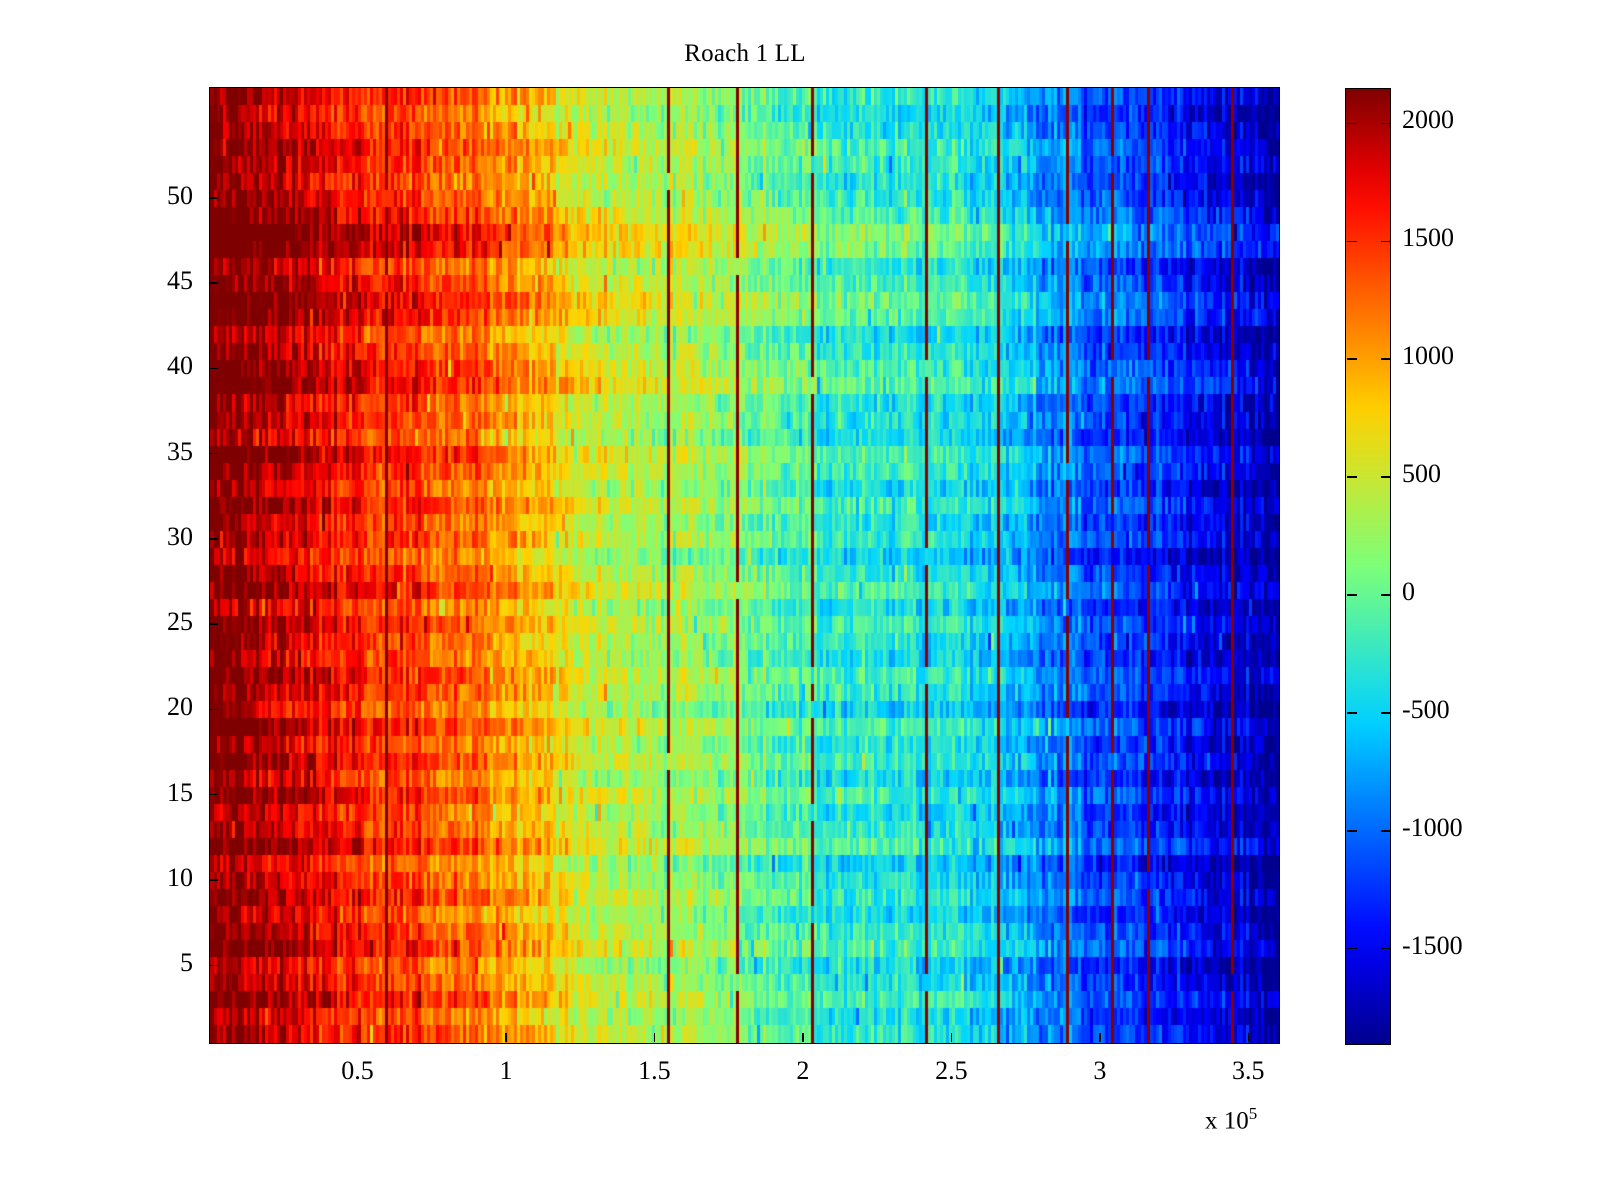  I want to click on y-axis-tick-label: 10, so click(180, 877).